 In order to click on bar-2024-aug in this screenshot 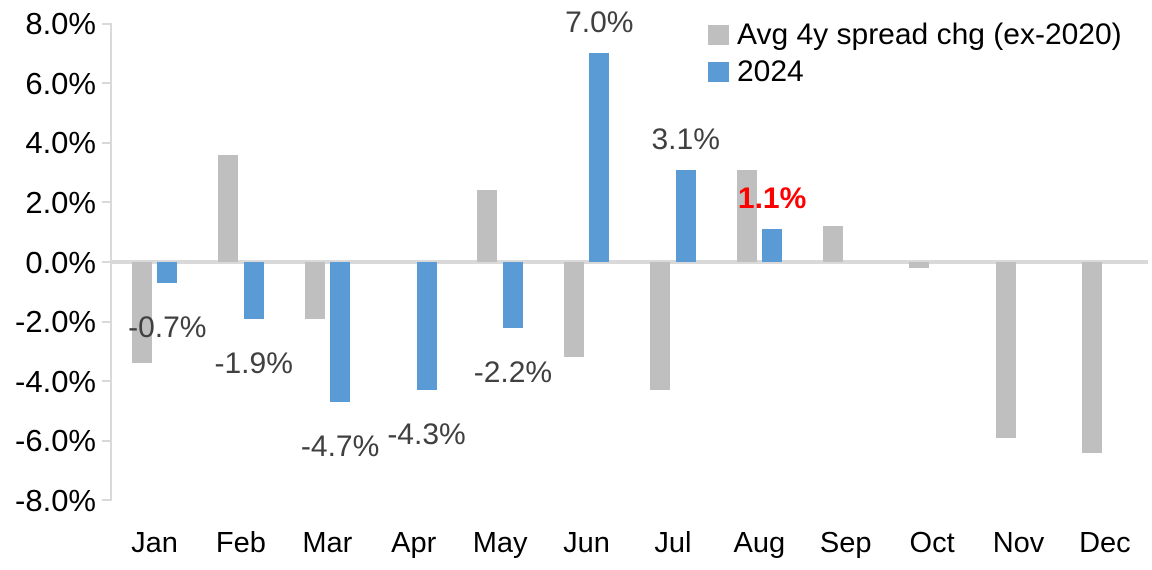, I will do `click(772, 245)`.